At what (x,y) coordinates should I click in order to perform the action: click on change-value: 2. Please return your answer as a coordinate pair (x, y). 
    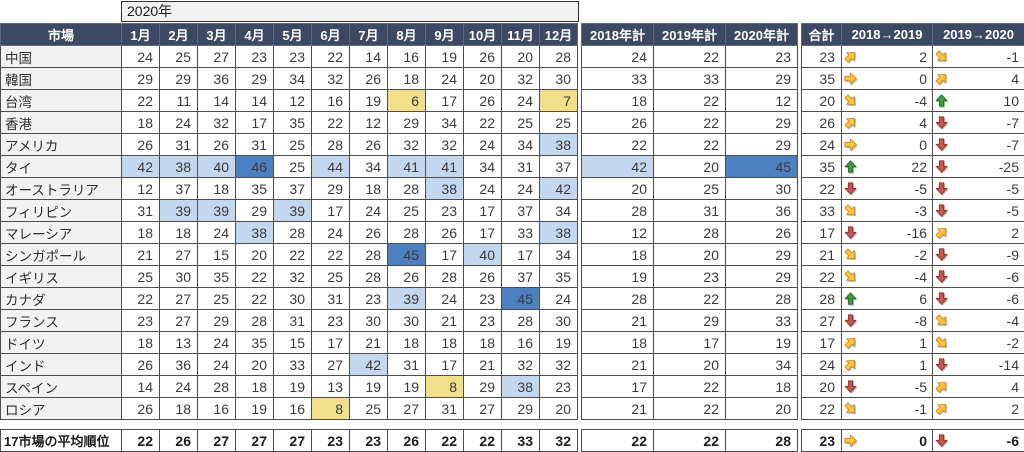
    Looking at the image, I should click on (923, 56).